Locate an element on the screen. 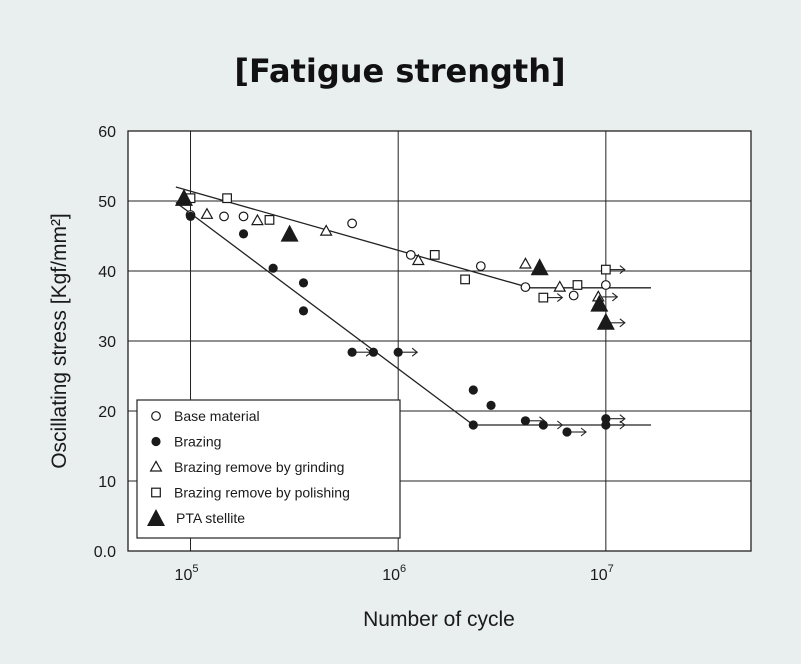 The width and height of the screenshot is (801, 664). runout-arrow-1-7-head is located at coordinates (415, 352).